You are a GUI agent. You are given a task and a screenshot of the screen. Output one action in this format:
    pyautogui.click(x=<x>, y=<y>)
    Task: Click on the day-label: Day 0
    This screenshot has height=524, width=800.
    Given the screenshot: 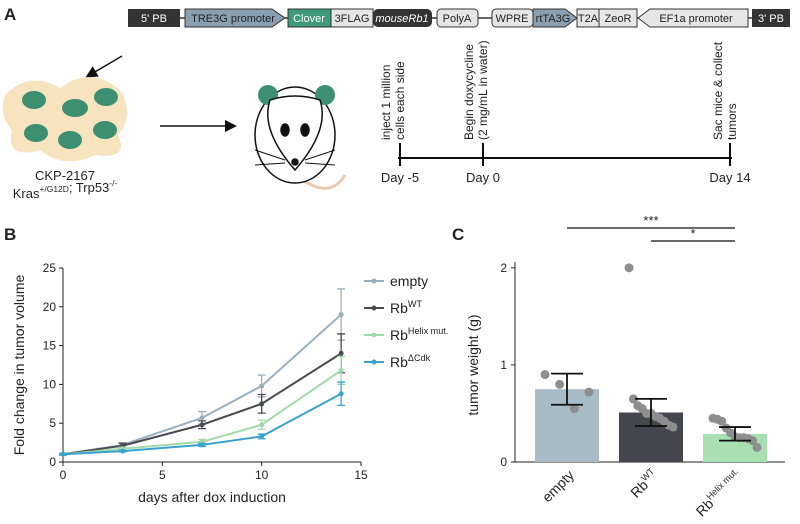 What is the action you would take?
    pyautogui.click(x=483, y=177)
    